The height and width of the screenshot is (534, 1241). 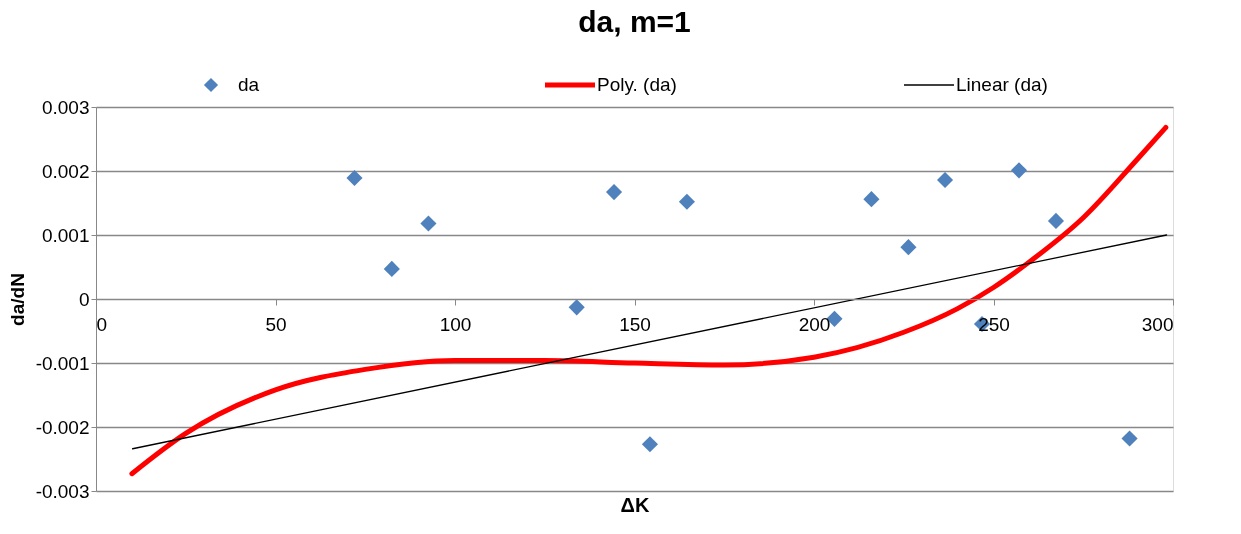 I want to click on y-tick-label: -0.003, so click(x=62, y=491).